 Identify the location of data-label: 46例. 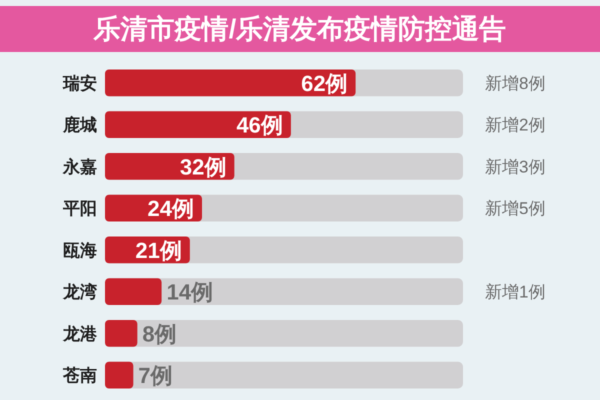
(259, 125).